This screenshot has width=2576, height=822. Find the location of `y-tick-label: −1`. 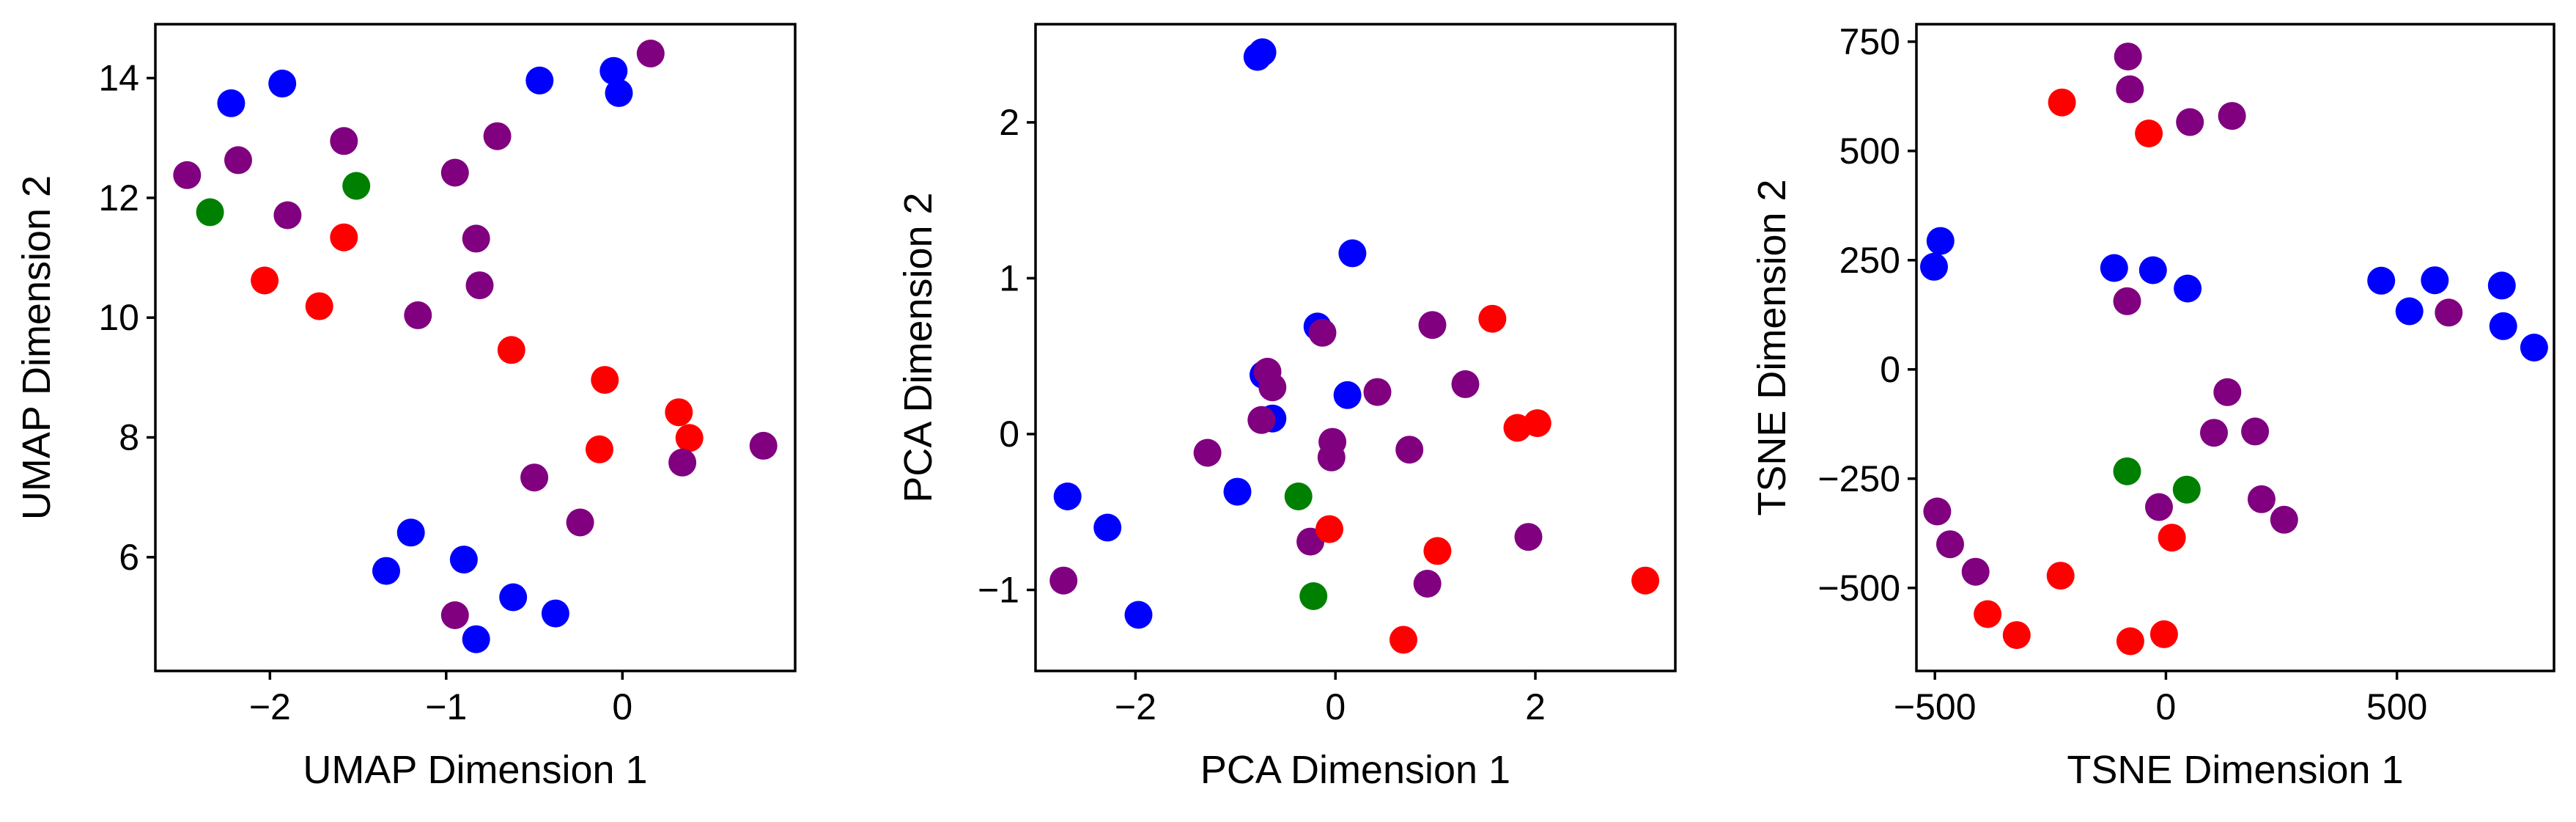

y-tick-label: −1 is located at coordinates (998, 589).